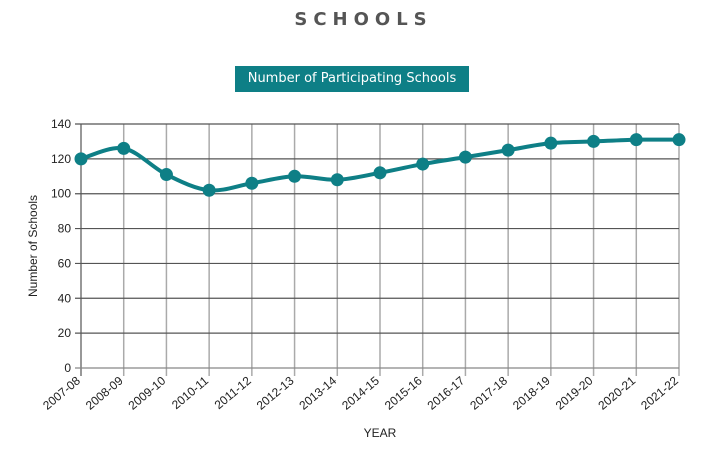 This screenshot has height=458, width=727. What do you see at coordinates (65, 333) in the screenshot?
I see `y-tick-label: 20` at bounding box center [65, 333].